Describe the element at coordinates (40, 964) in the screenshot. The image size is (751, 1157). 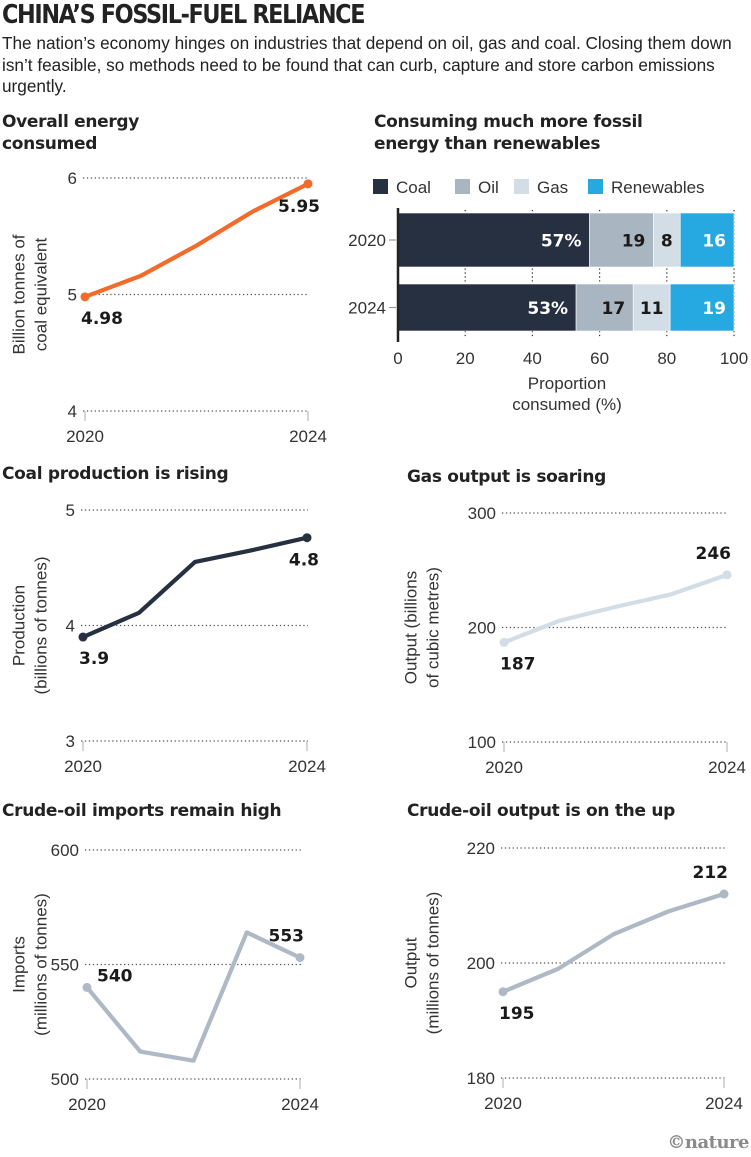
I see `imports-ylabel: (millions of tonnes)` at that location.